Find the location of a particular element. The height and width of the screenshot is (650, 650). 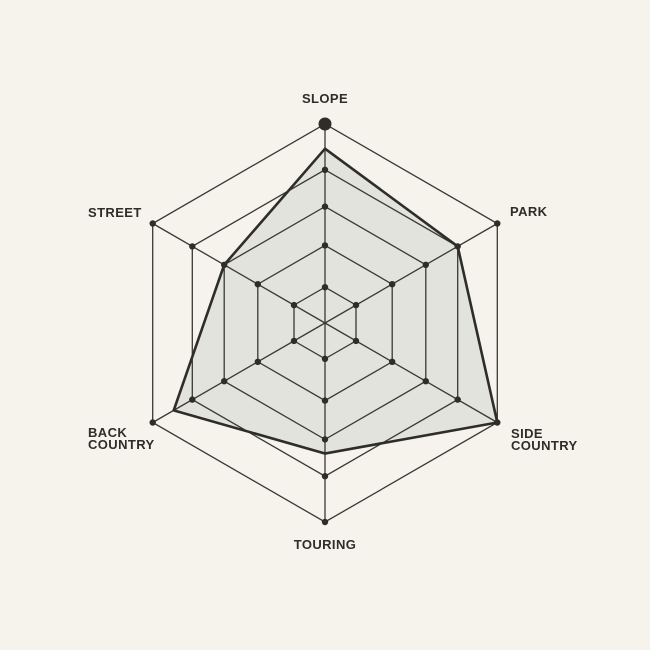

axis-label-street: STREET is located at coordinates (115, 212).